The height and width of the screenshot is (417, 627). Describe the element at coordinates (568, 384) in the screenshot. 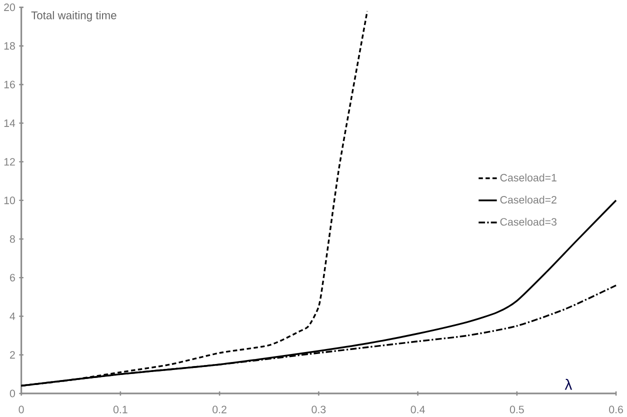

I see `x-axis-title: λ` at that location.